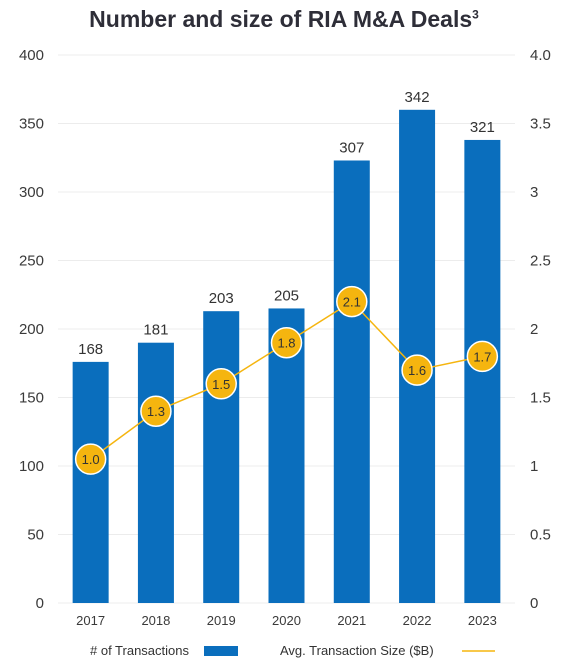  Describe the element at coordinates (351, 147) in the screenshot. I see `bar-value-label: 307` at that location.